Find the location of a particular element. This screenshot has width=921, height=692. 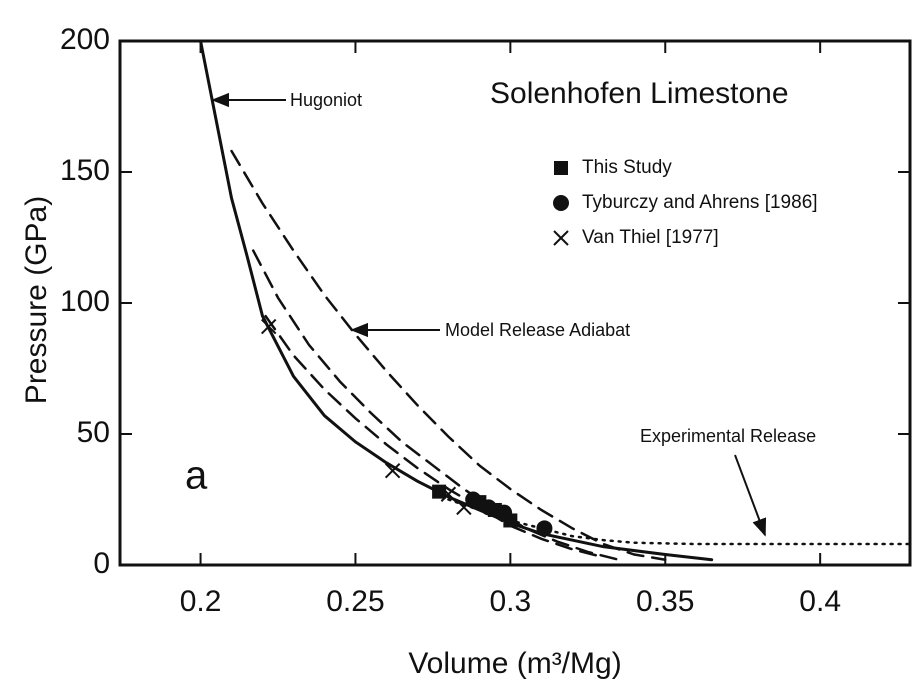

legend-label: This Study is located at coordinates (627, 167).